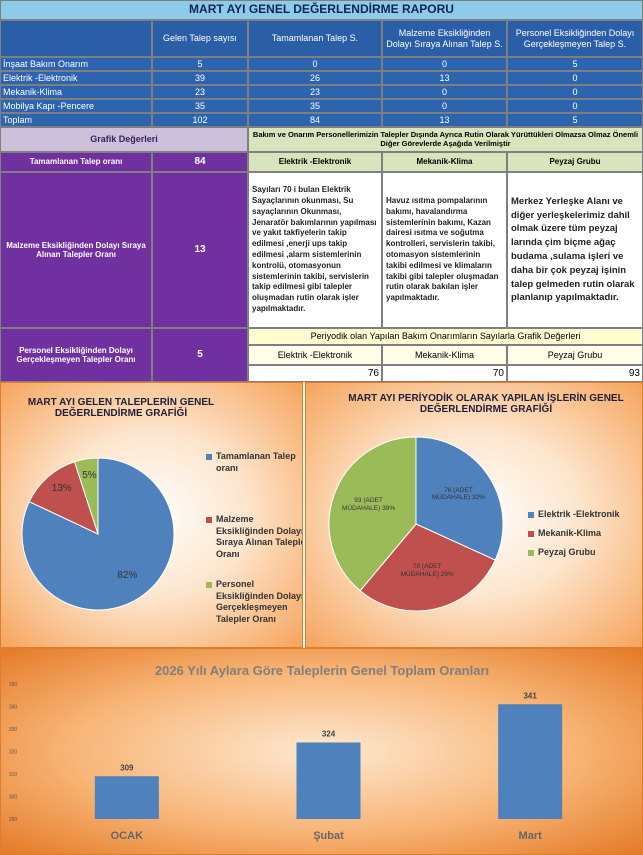  I want to click on periodic-value: 93, so click(575, 373).